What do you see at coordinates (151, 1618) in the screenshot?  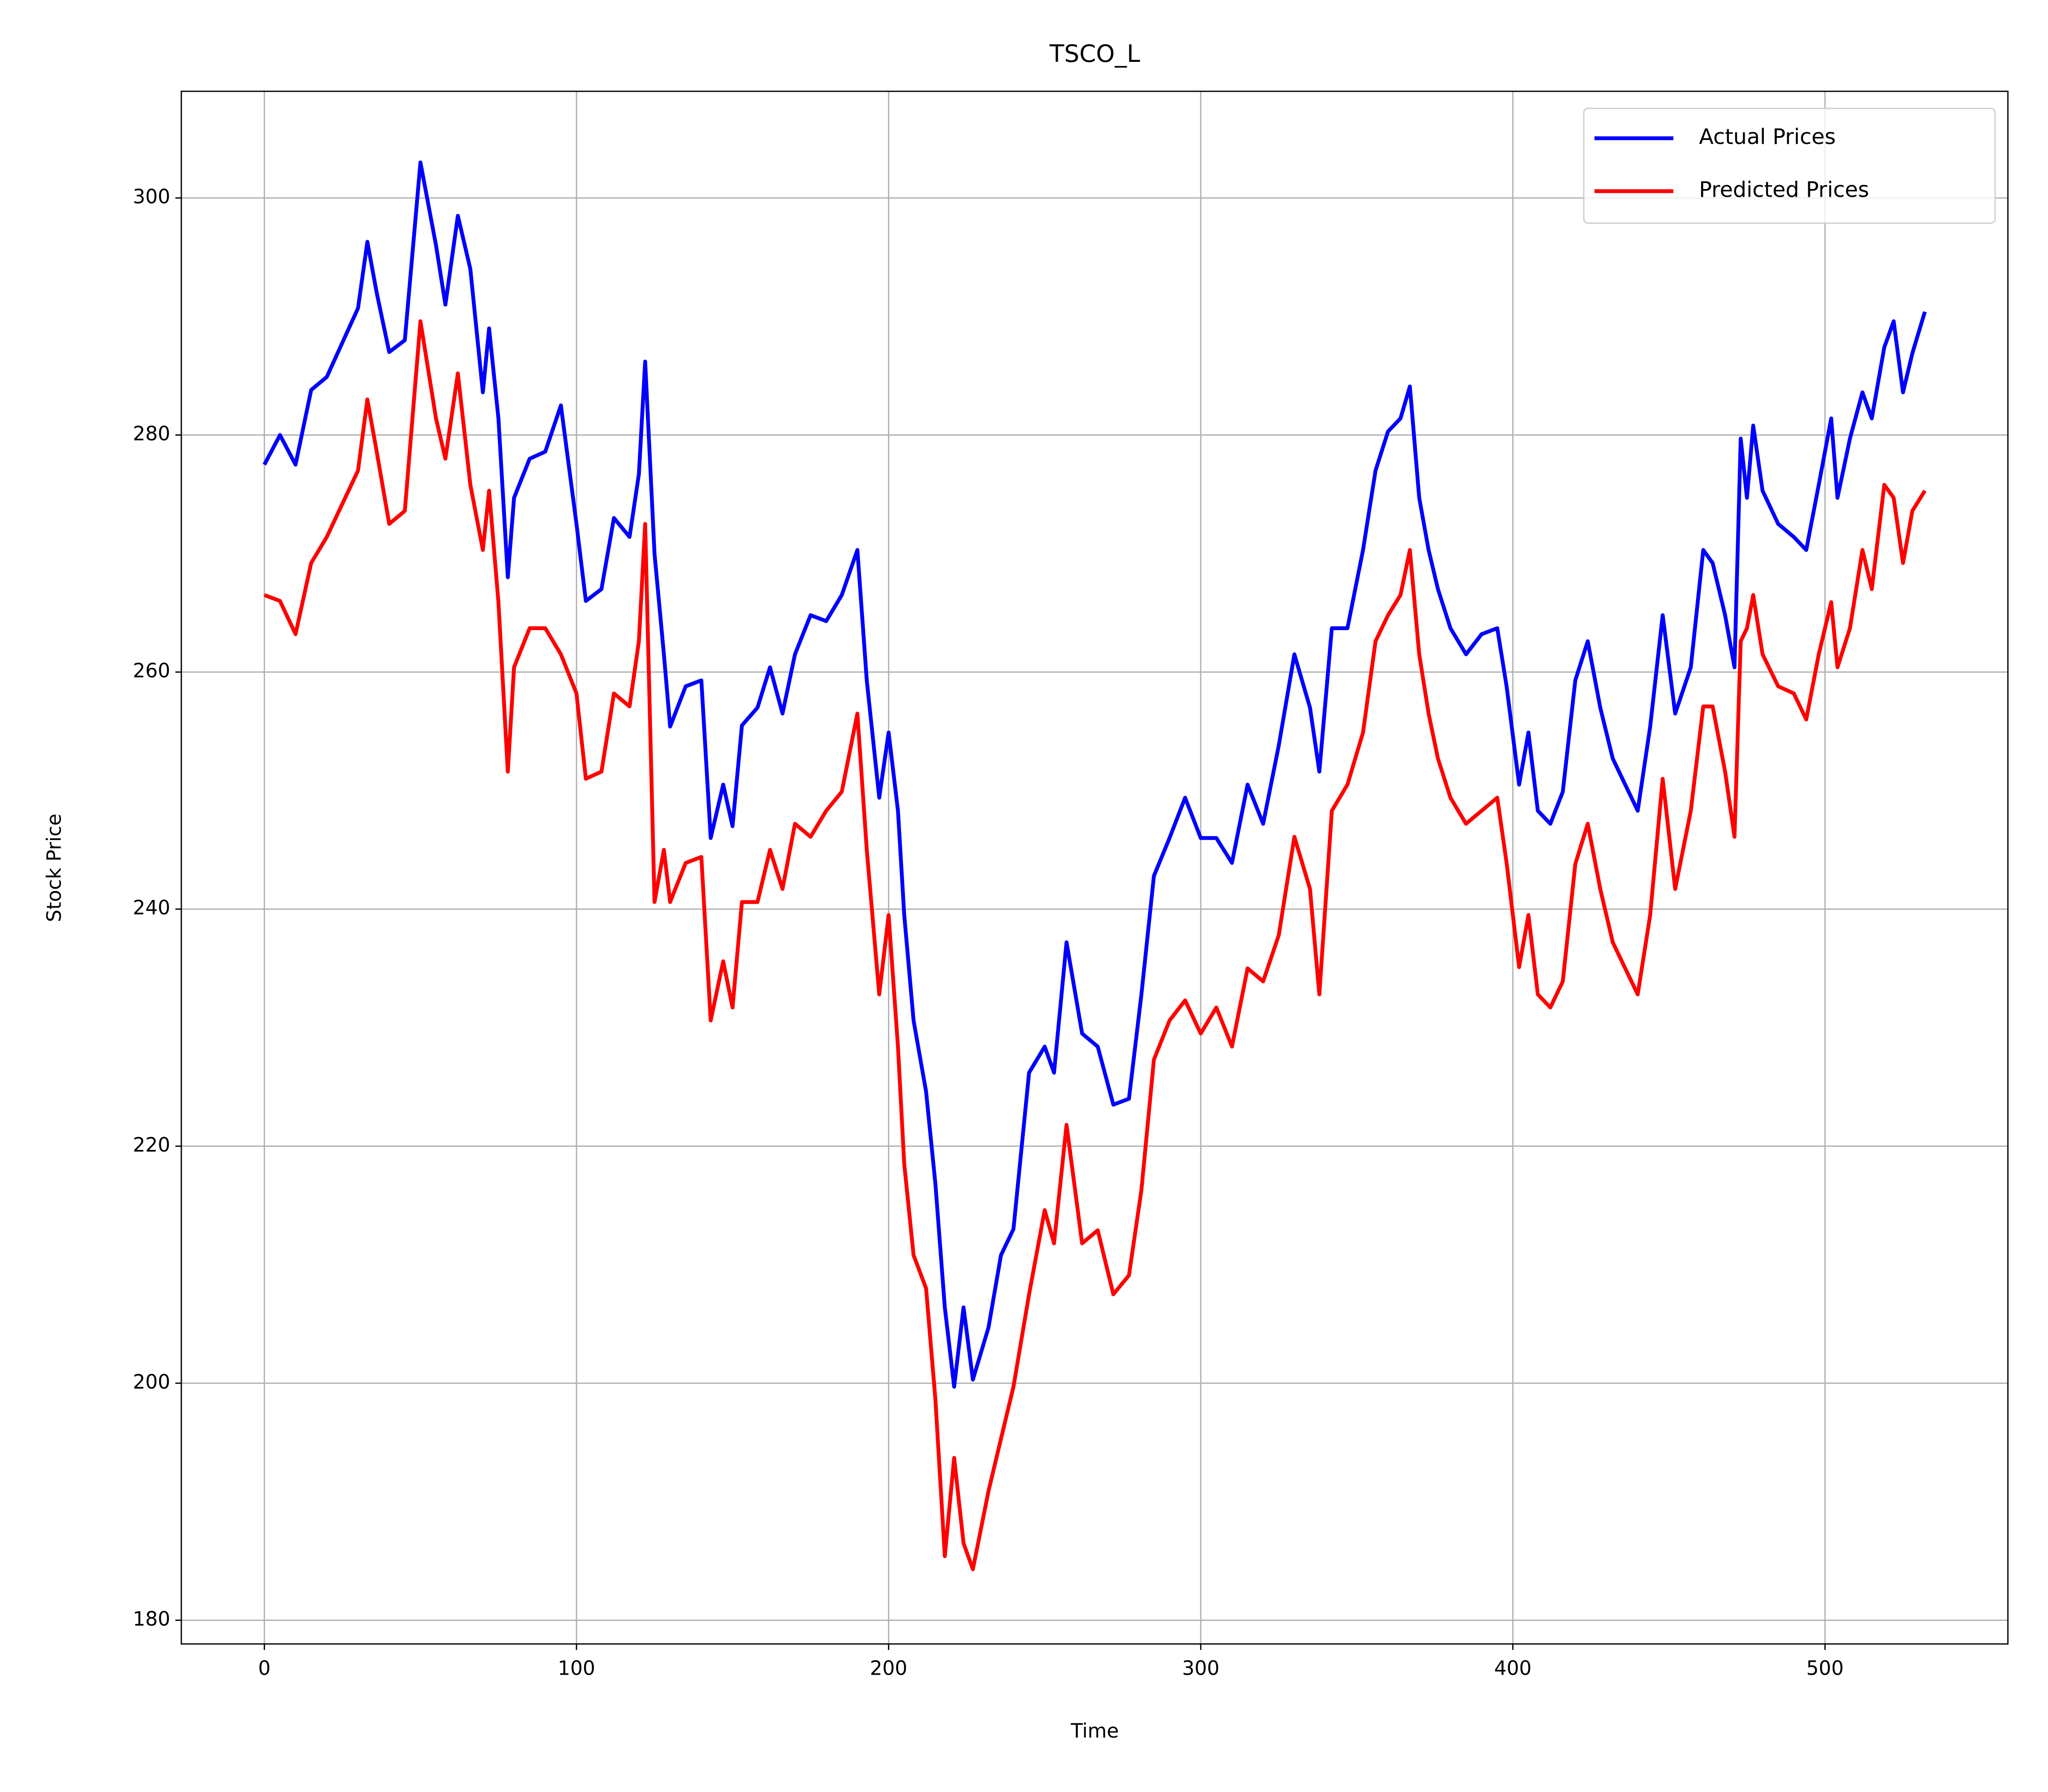 I see `y-tick-label: 180` at bounding box center [151, 1618].